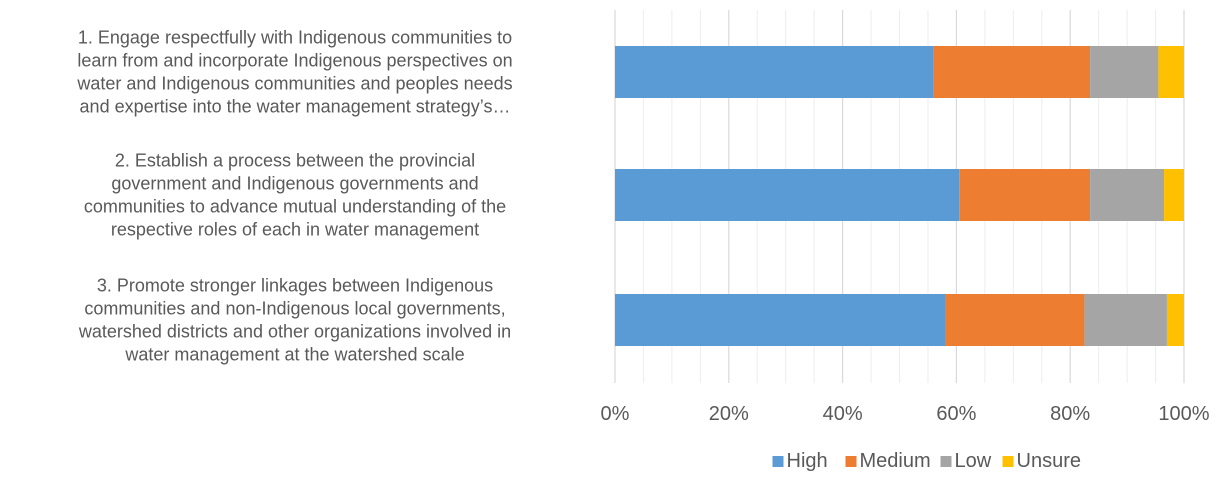  What do you see at coordinates (778, 461) in the screenshot?
I see `legend-swatch-high` at bounding box center [778, 461].